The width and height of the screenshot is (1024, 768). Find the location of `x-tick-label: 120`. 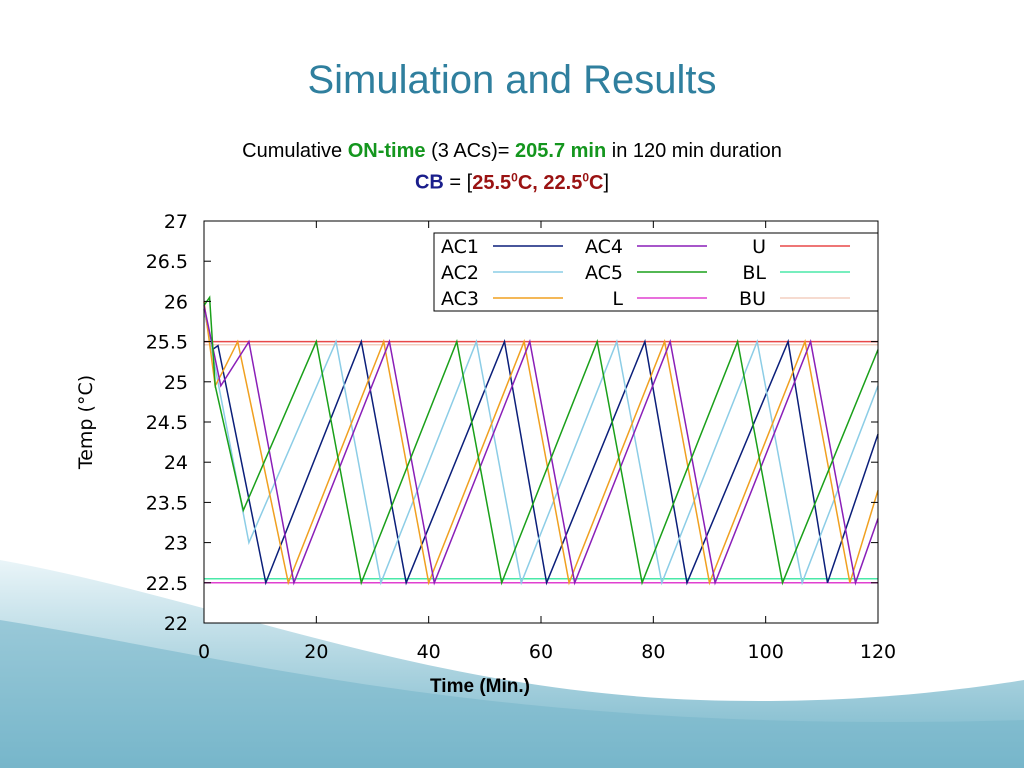

x-tick-label: 120 is located at coordinates (878, 652).